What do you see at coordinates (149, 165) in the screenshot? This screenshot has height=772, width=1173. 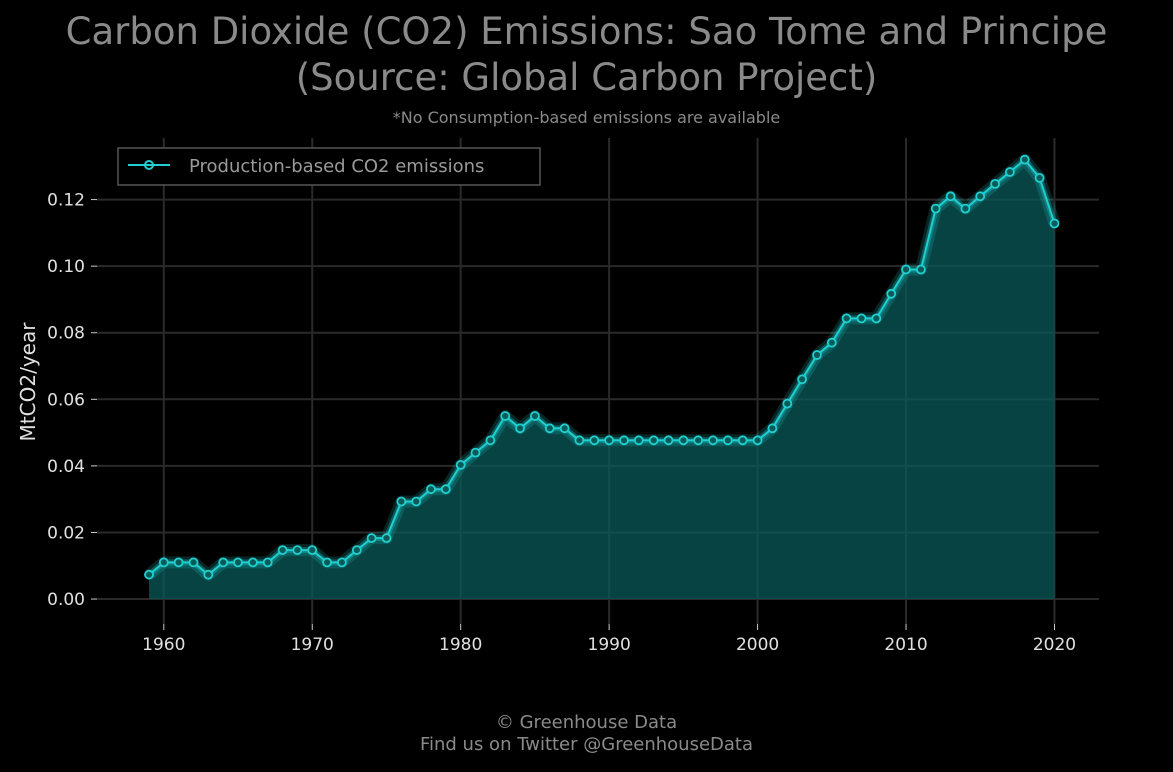 I see `legend-marker-swatch` at bounding box center [149, 165].